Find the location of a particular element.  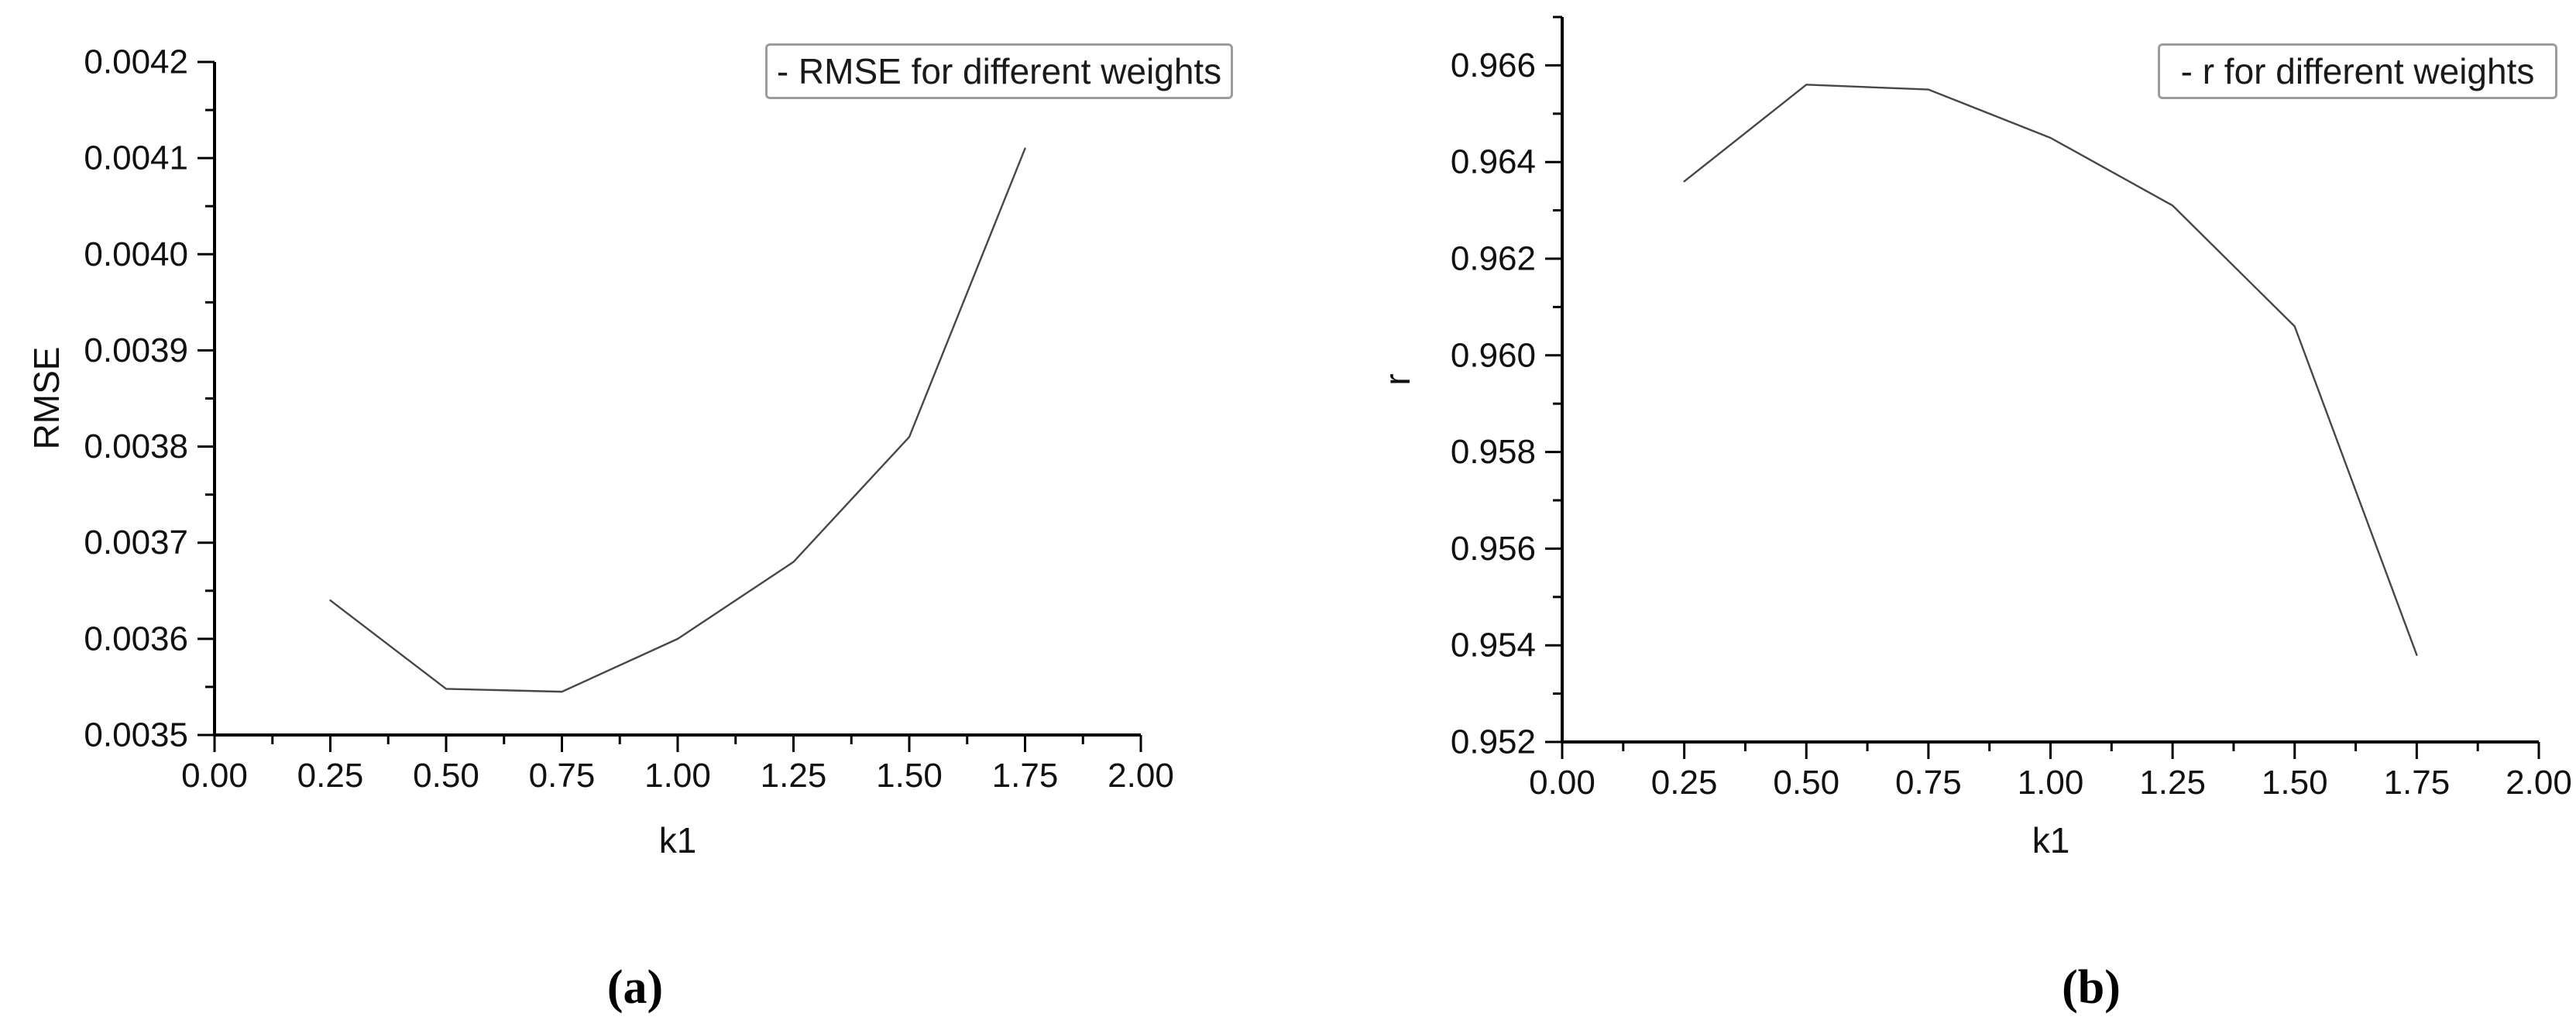

y-tick-label: 0.960 is located at coordinates (1493, 355).